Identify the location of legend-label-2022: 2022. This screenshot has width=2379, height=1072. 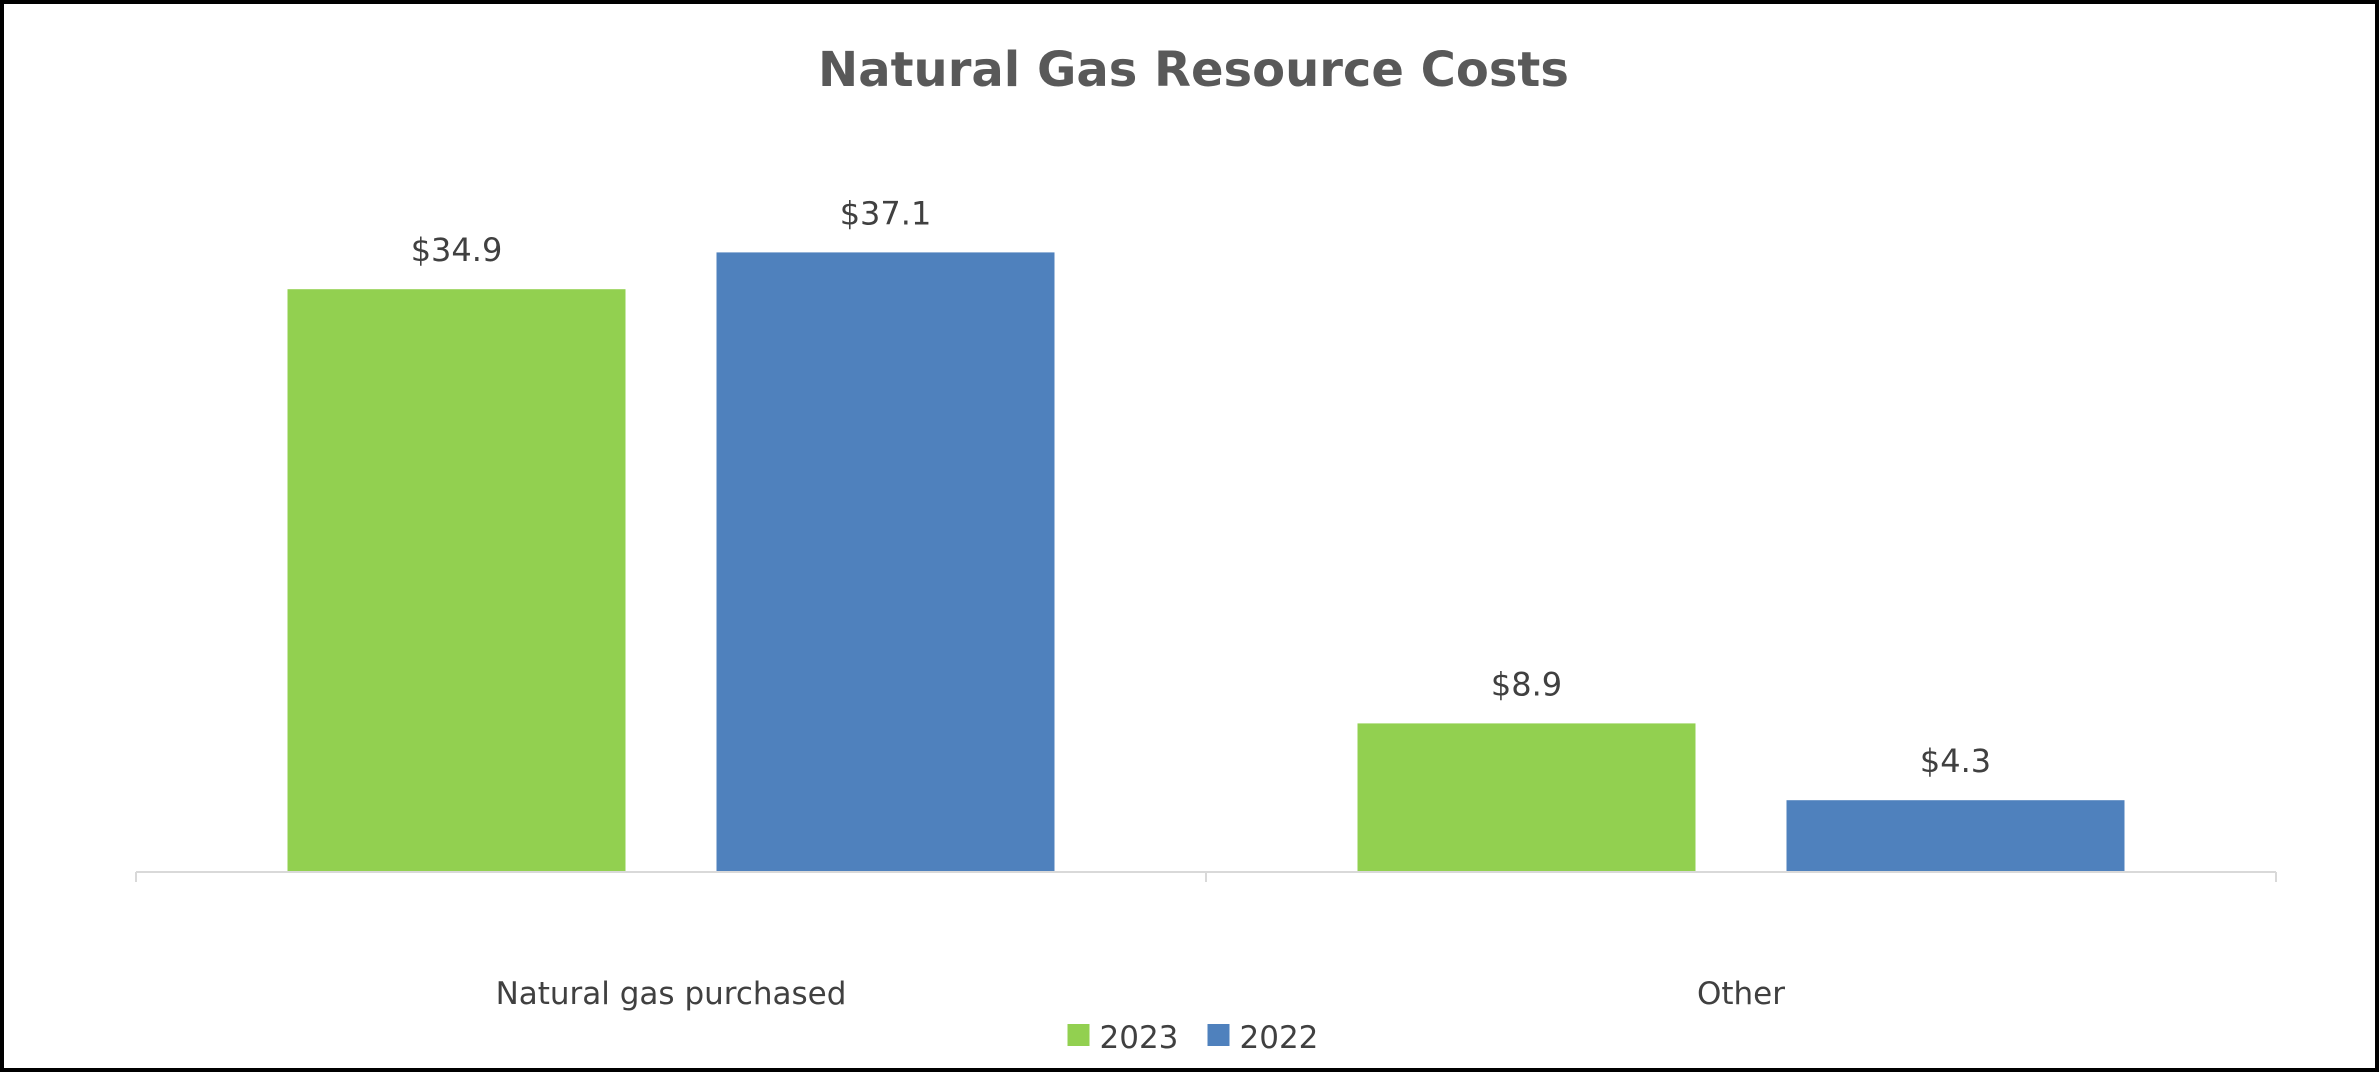
(1279, 1038).